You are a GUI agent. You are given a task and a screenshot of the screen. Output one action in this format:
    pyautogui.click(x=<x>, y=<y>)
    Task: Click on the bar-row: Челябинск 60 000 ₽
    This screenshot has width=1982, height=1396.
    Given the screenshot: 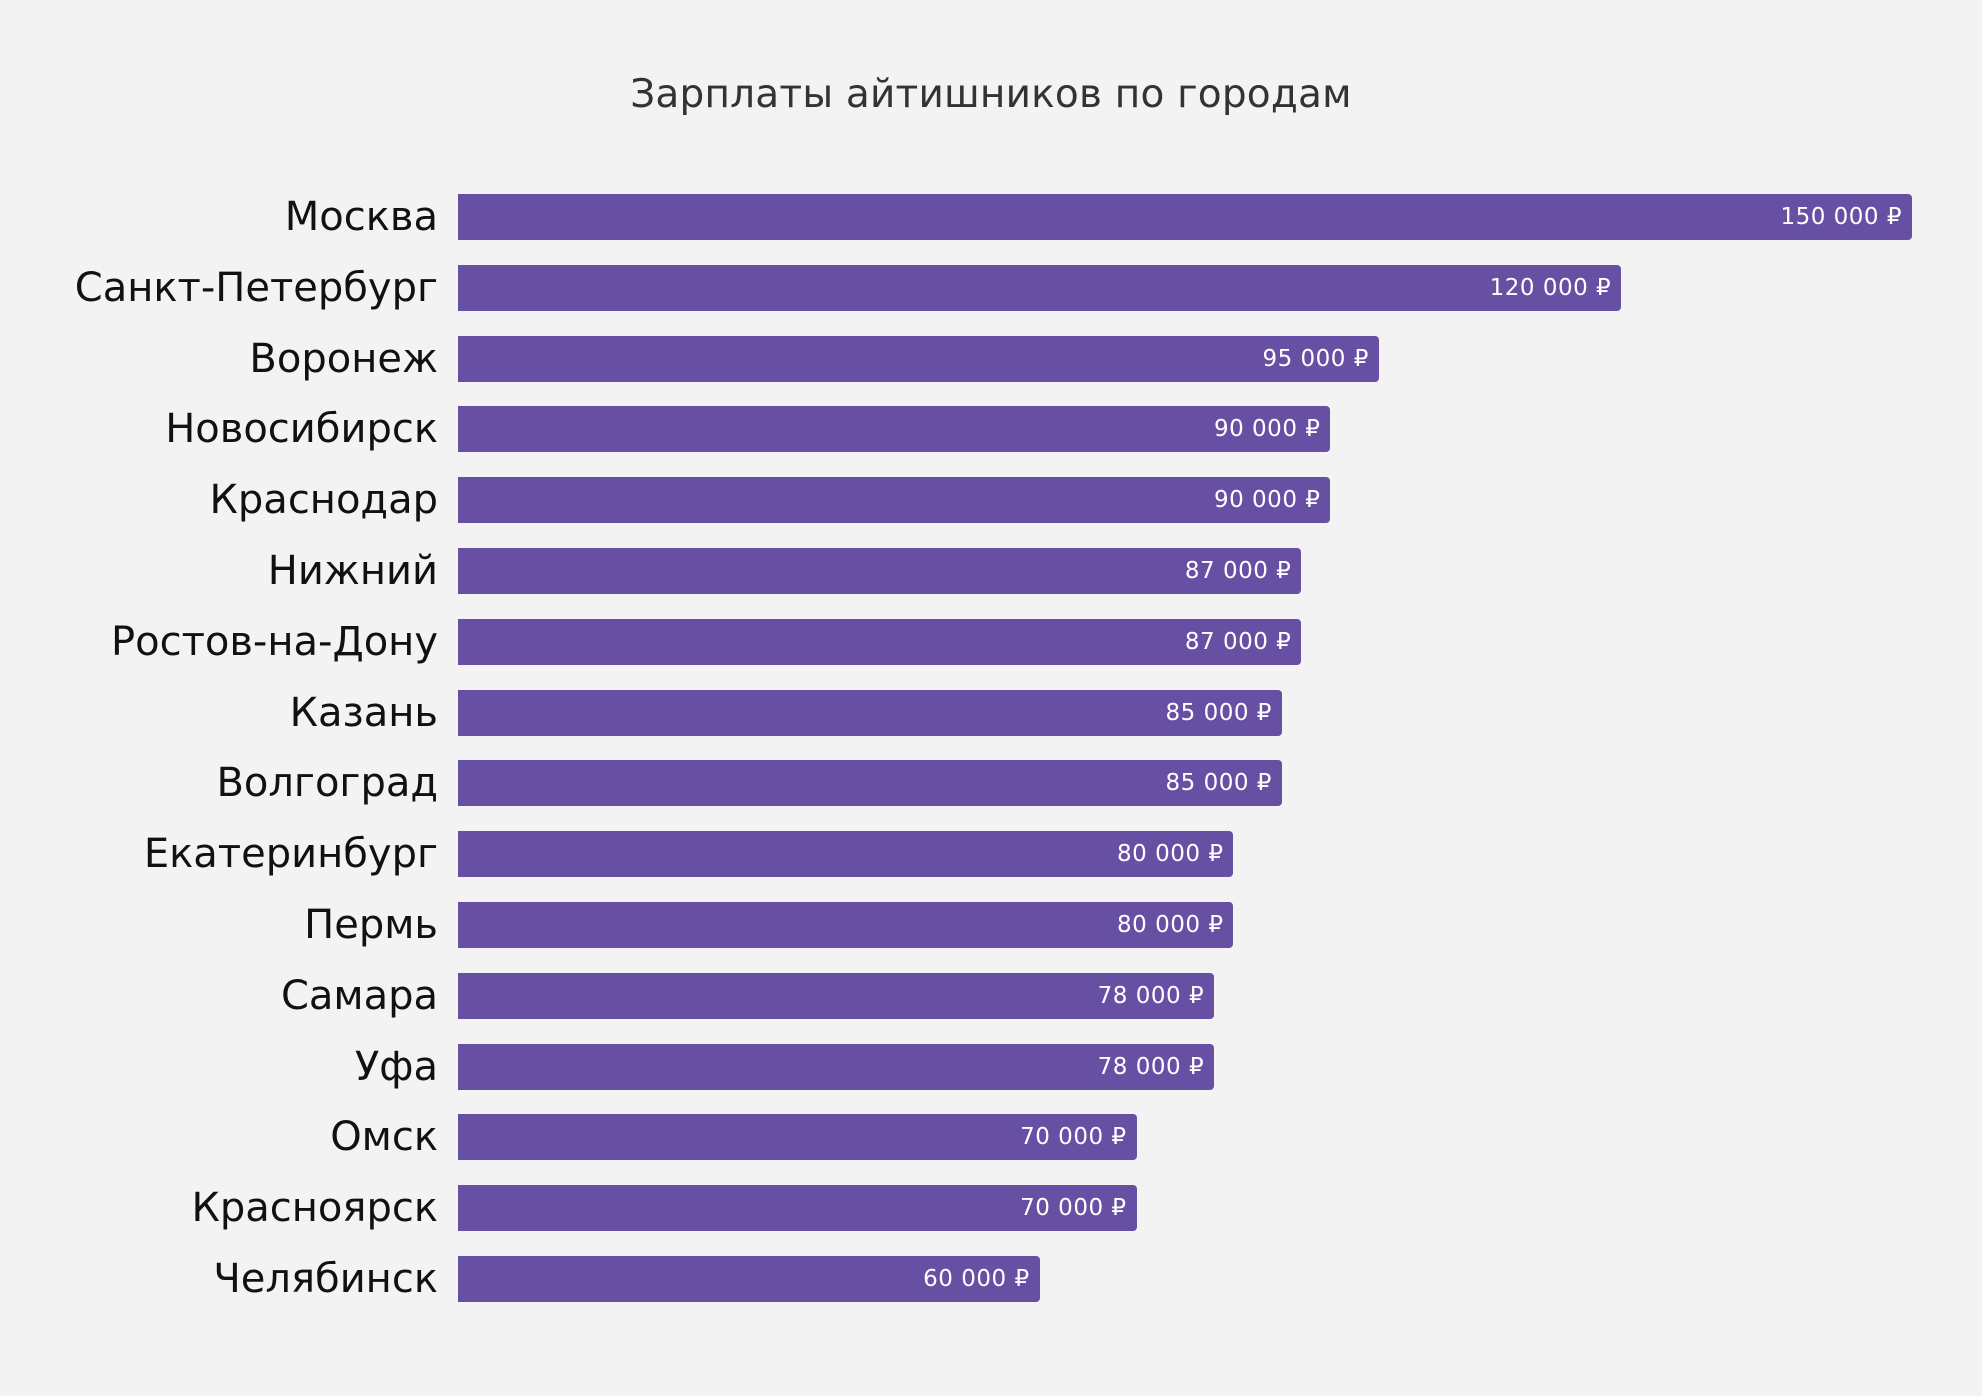 What is the action you would take?
    pyautogui.click(x=991, y=1279)
    